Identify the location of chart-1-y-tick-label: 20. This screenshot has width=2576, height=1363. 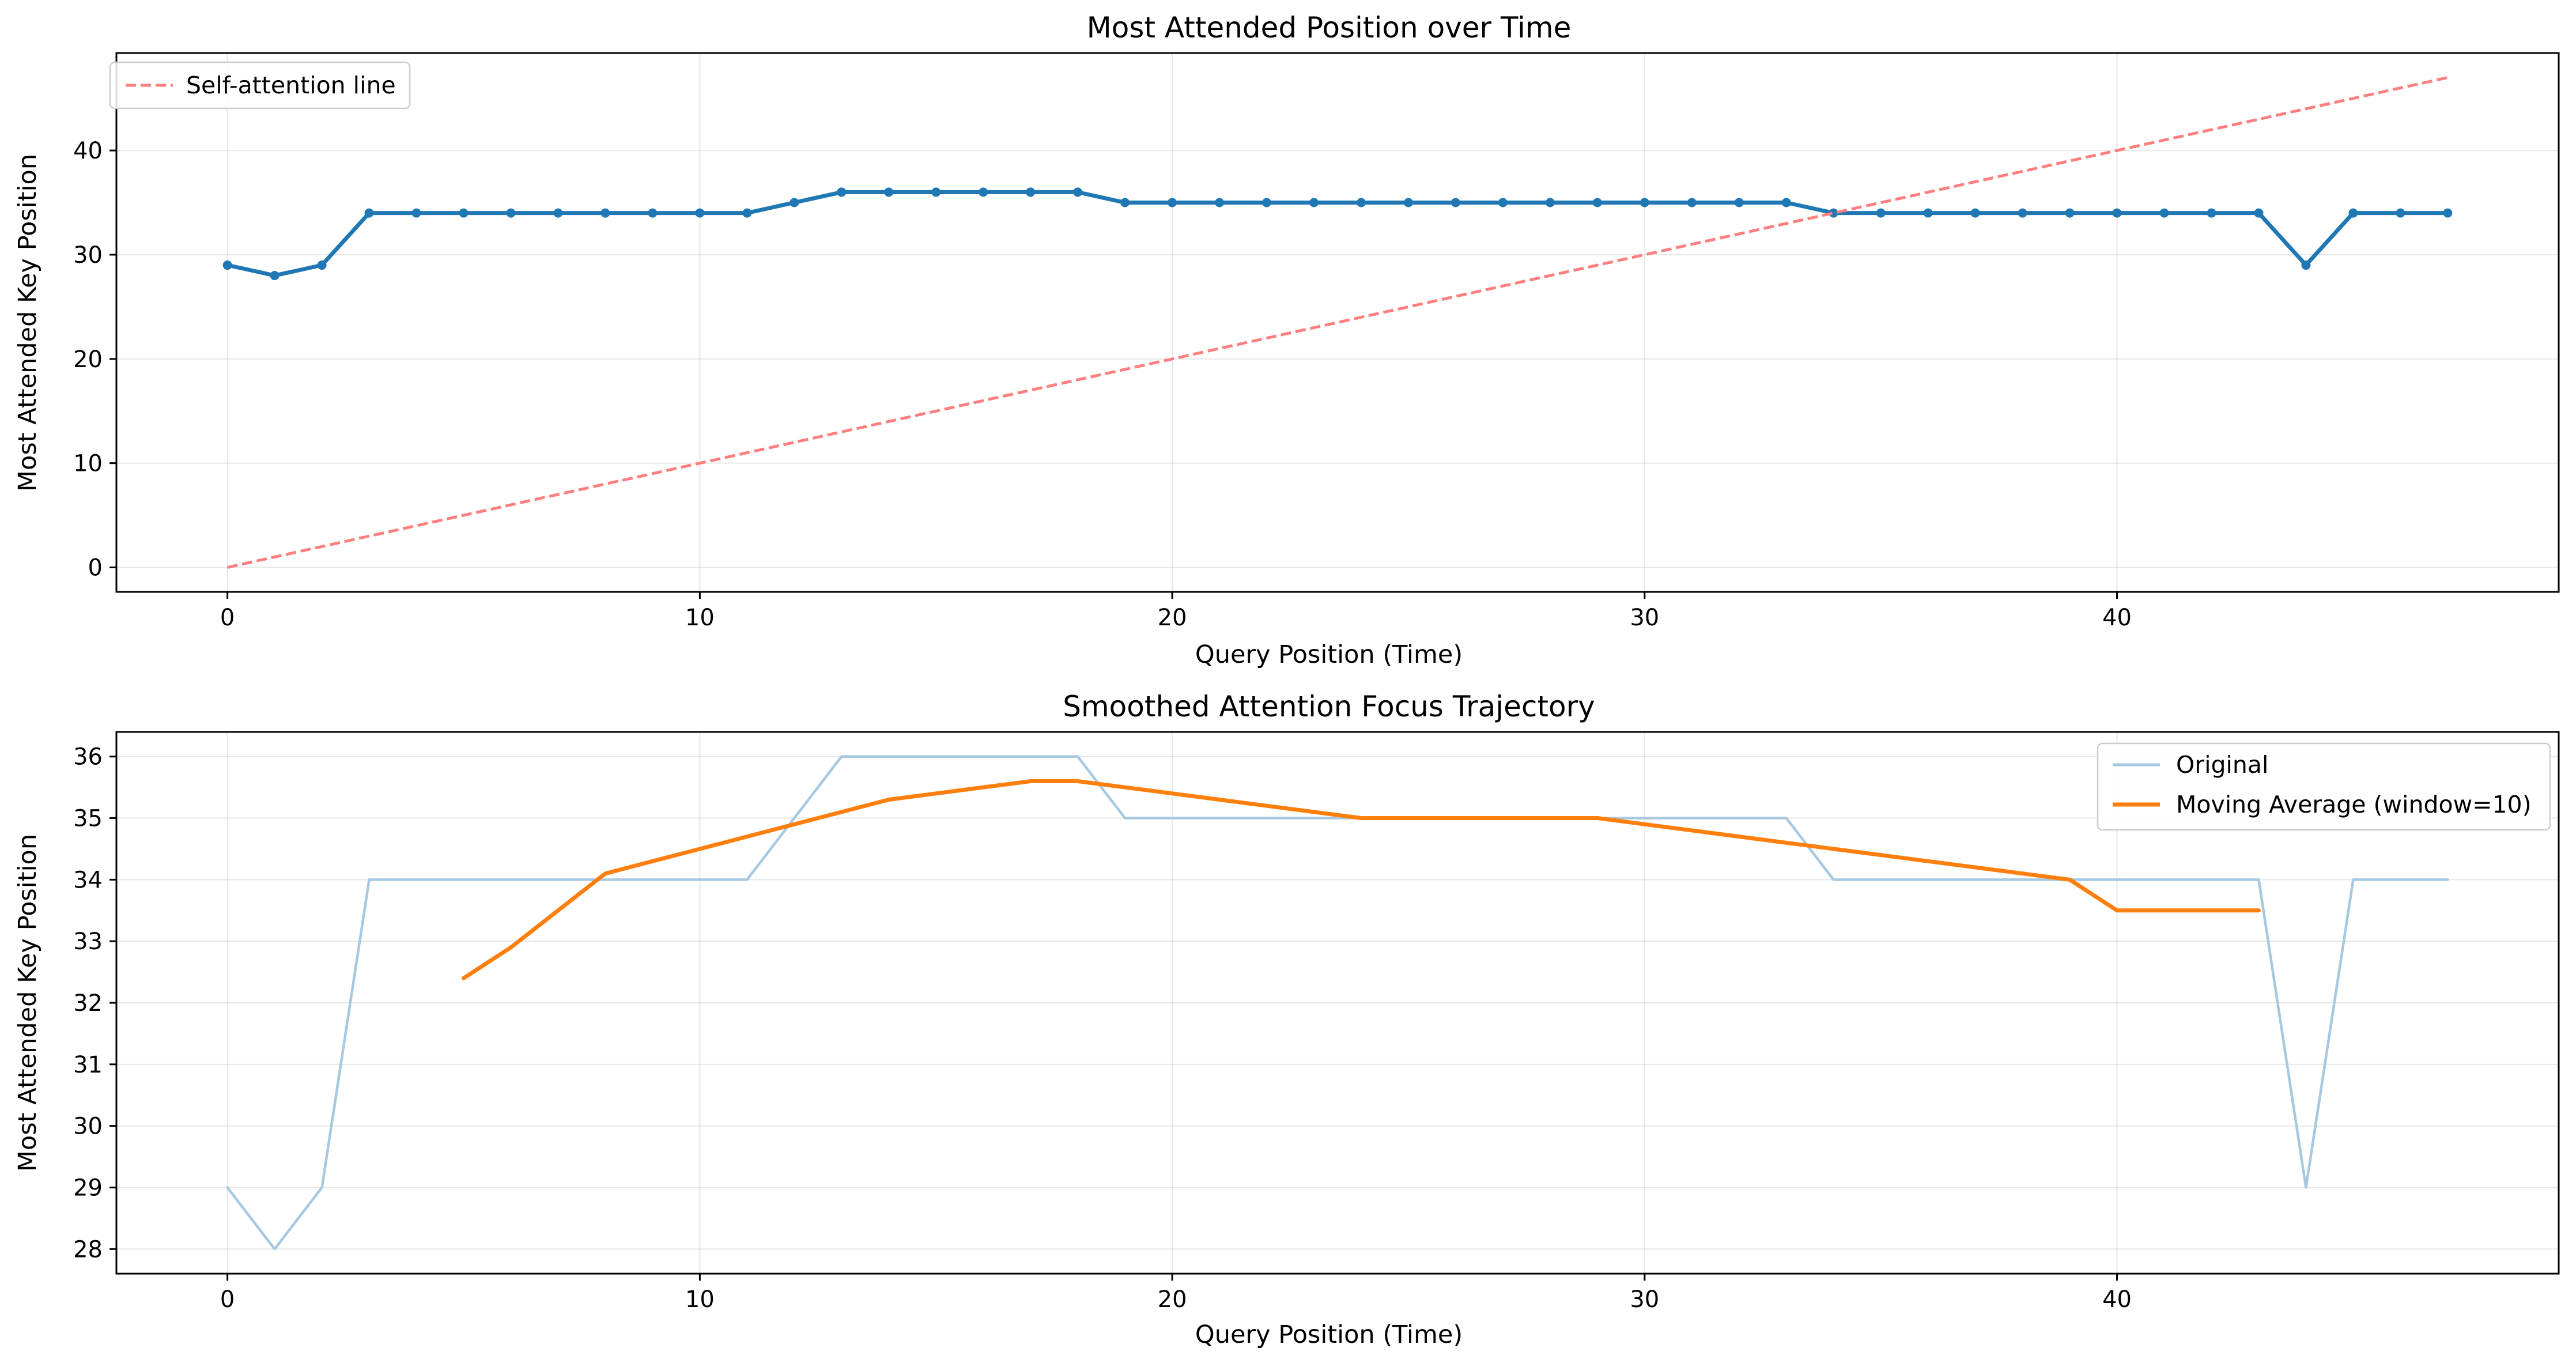
(88, 359).